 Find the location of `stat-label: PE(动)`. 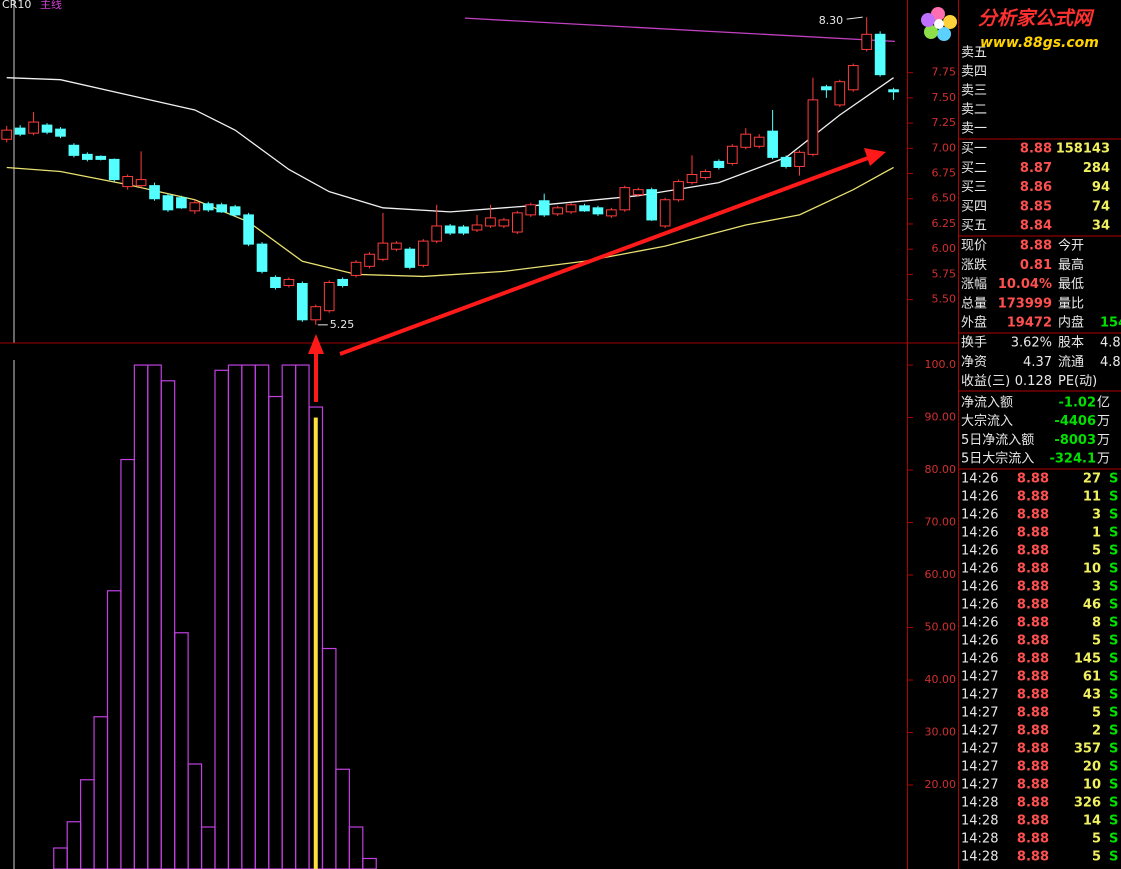

stat-label: PE(动) is located at coordinates (1077, 381).